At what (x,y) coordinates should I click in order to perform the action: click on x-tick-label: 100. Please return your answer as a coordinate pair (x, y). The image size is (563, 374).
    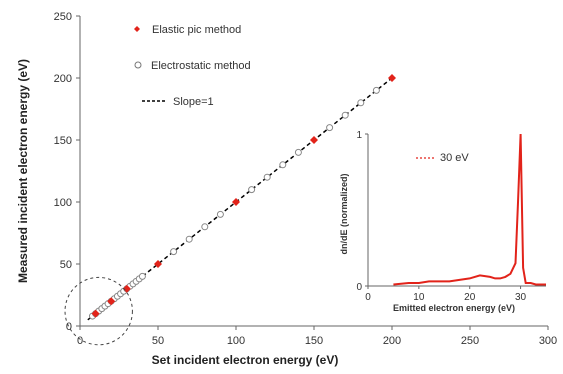
    Looking at the image, I should click on (236, 341).